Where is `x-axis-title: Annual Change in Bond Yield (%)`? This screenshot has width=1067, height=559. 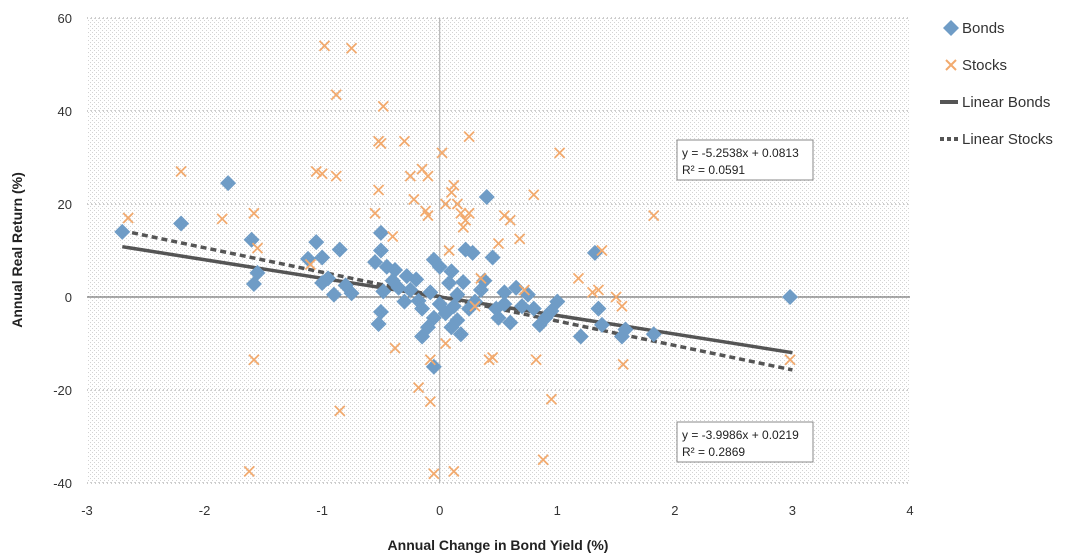
x-axis-title: Annual Change in Bond Yield (%) is located at coordinates (498, 545).